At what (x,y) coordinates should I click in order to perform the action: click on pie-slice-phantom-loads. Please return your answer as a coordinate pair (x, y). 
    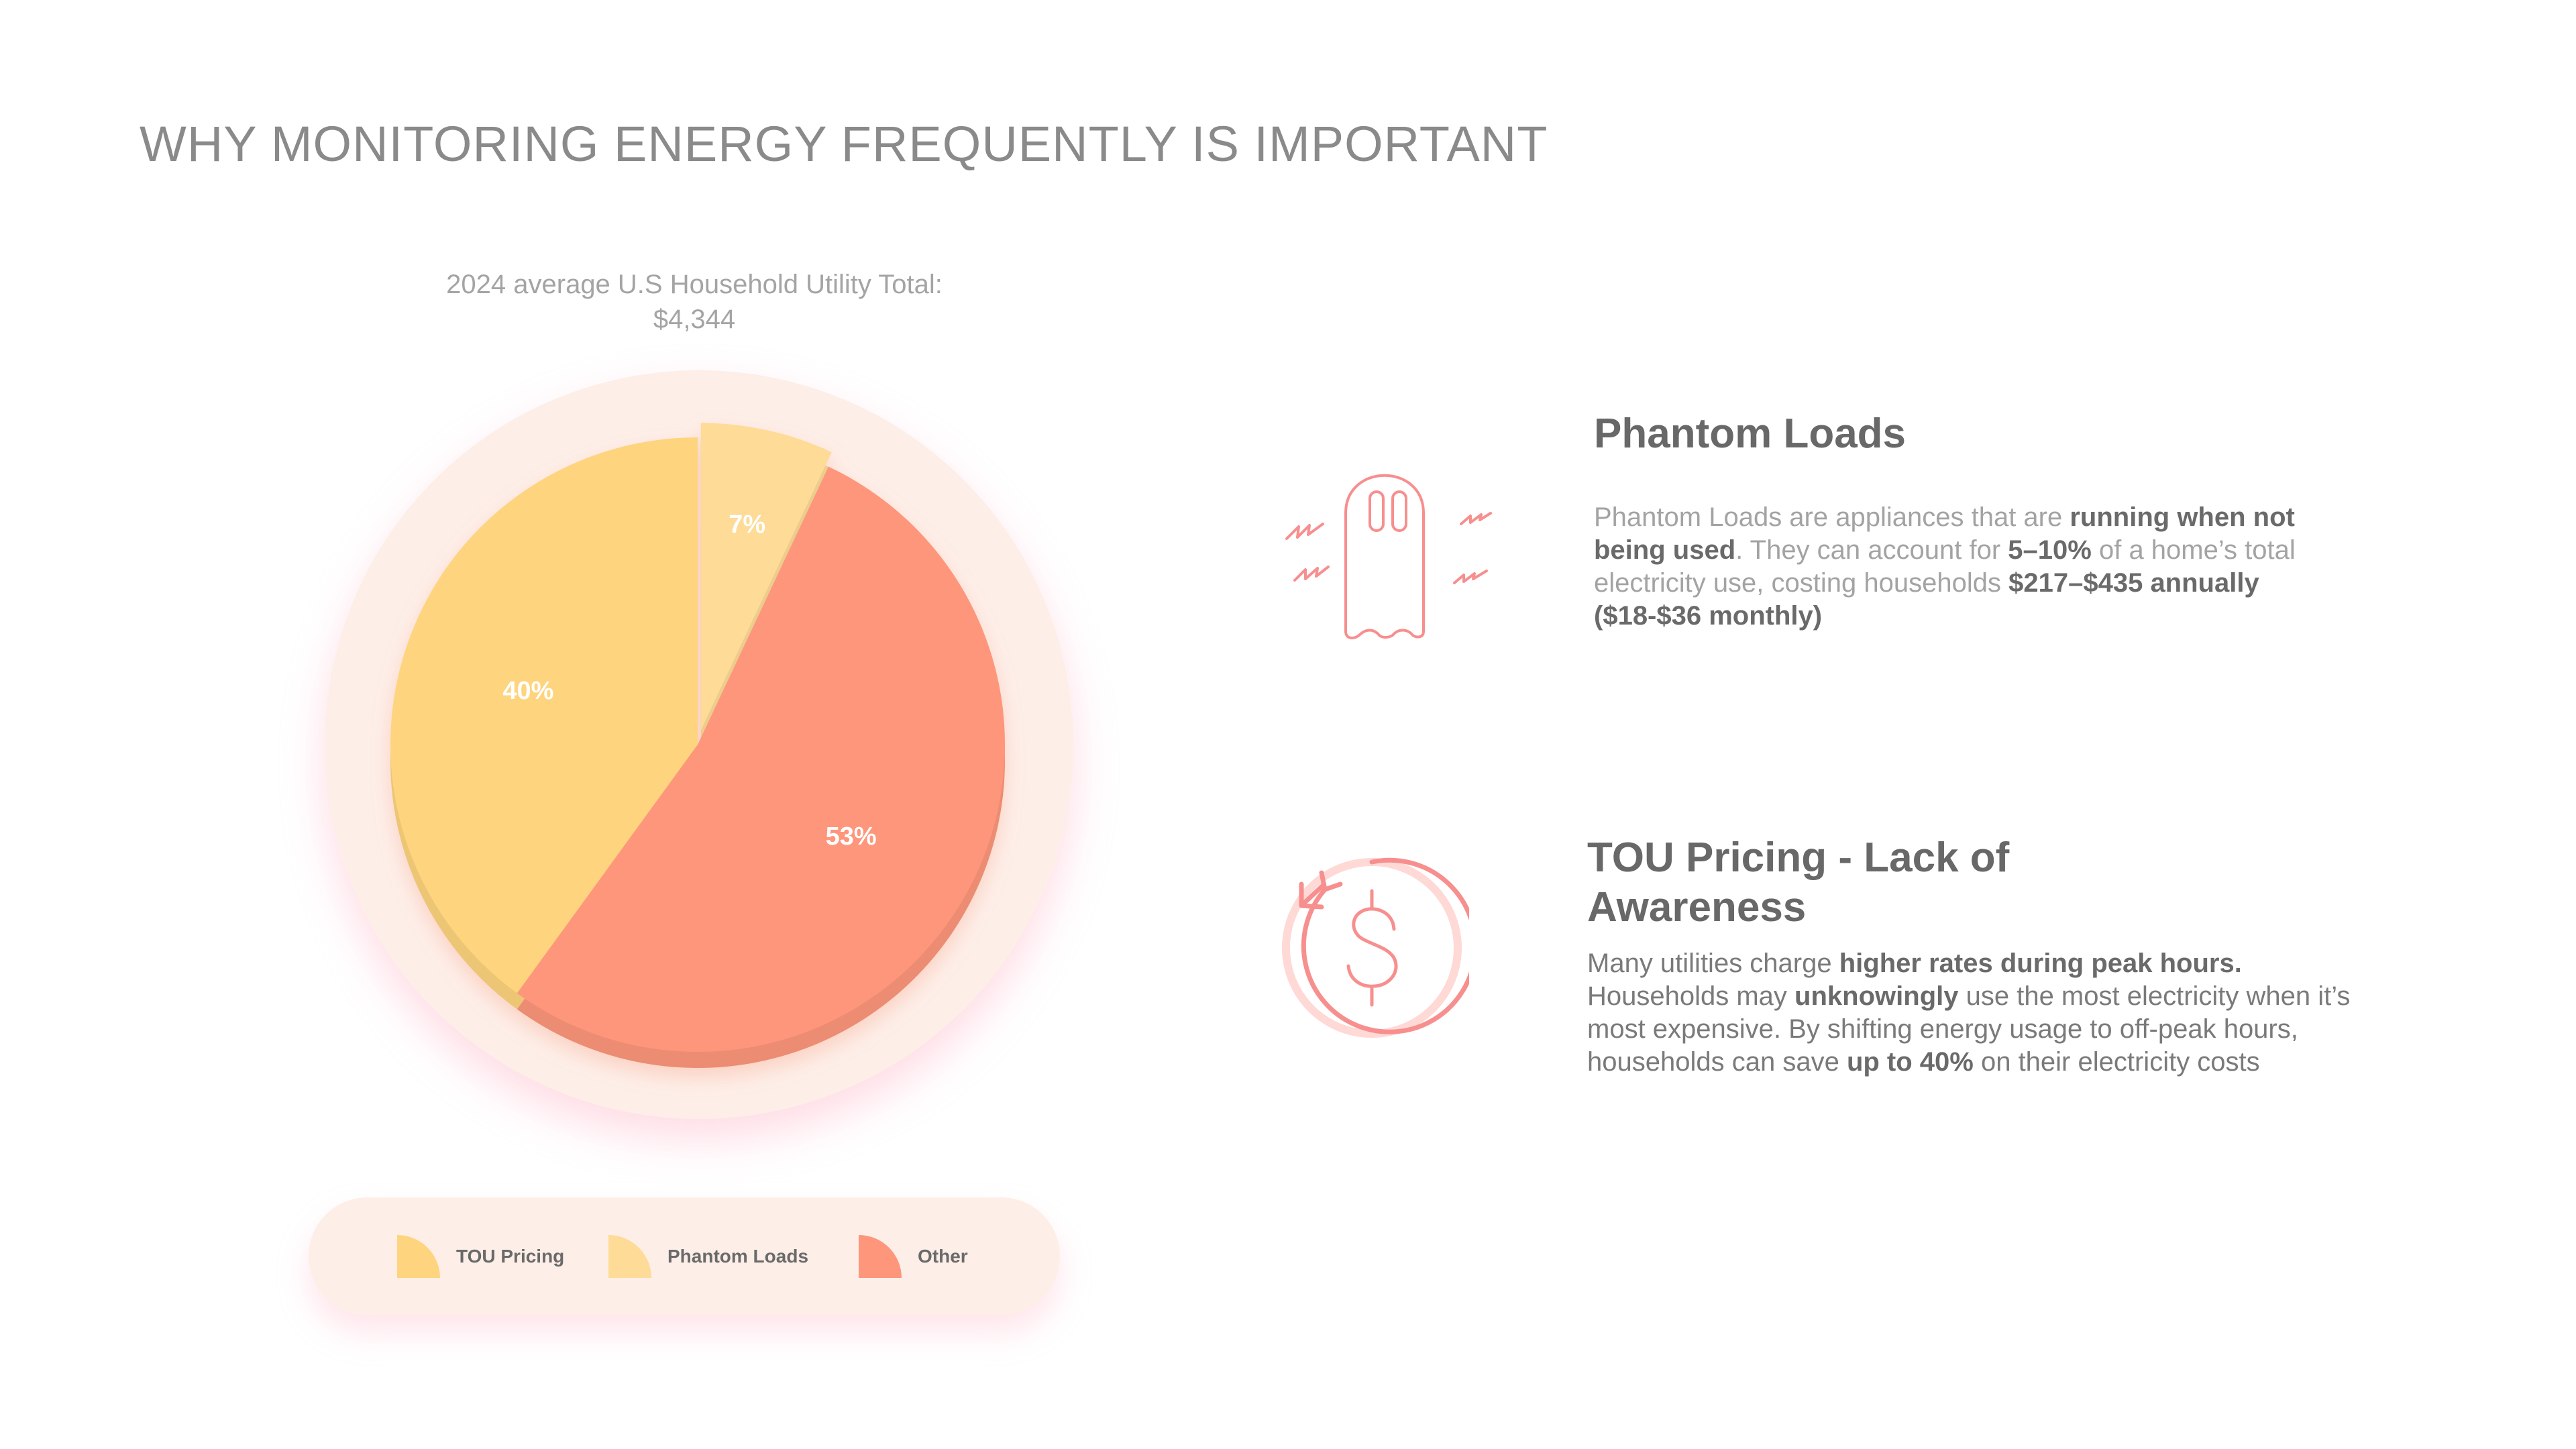
    Looking at the image, I should click on (766, 577).